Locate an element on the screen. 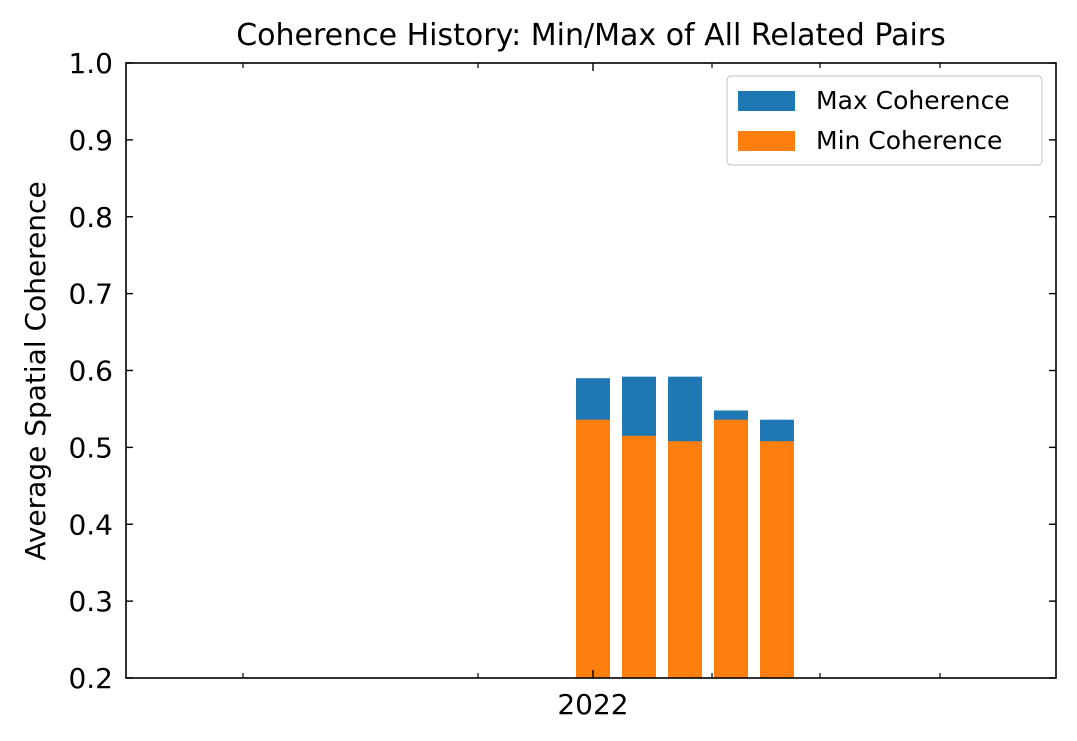  bars-layer is located at coordinates (685, 527).